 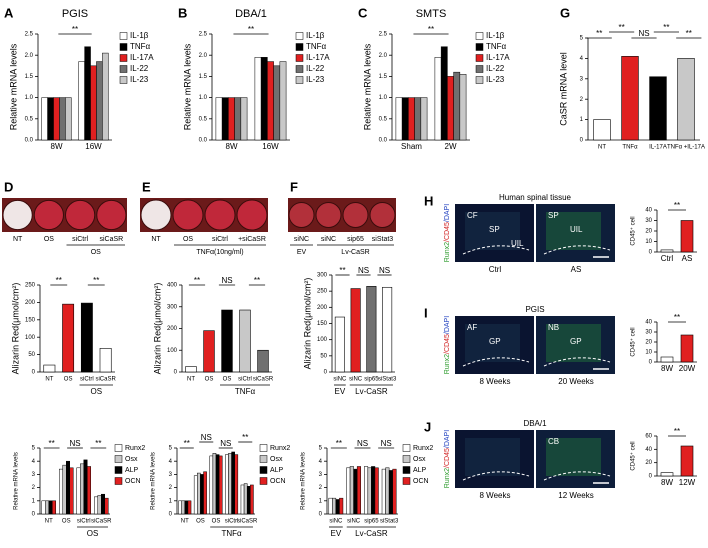 What do you see at coordinates (553, 215) in the screenshot?
I see `region-label: SP` at bounding box center [553, 215].